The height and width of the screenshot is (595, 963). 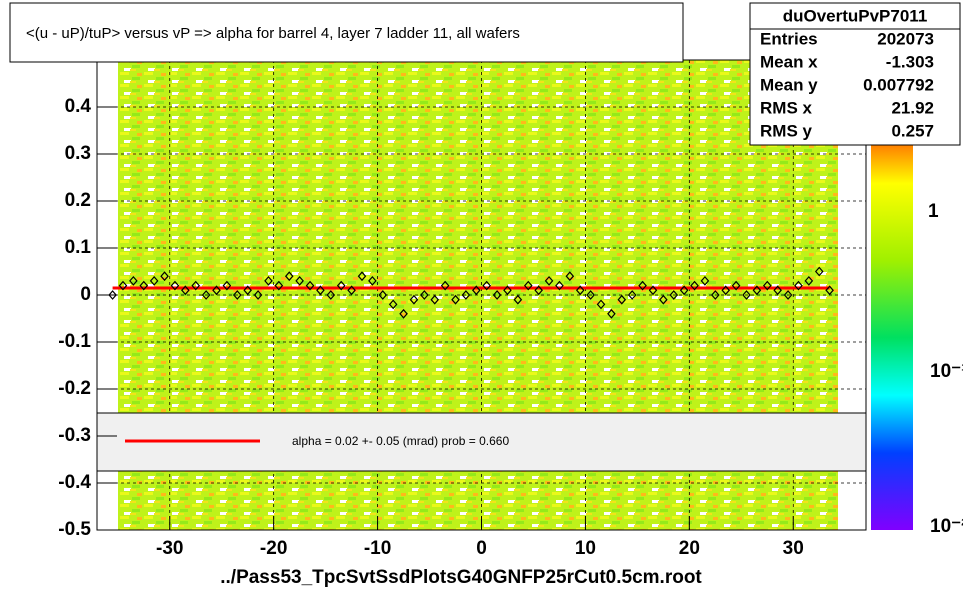 What do you see at coordinates (85, 294) in the screenshot?
I see `y-tick-label: 0` at bounding box center [85, 294].